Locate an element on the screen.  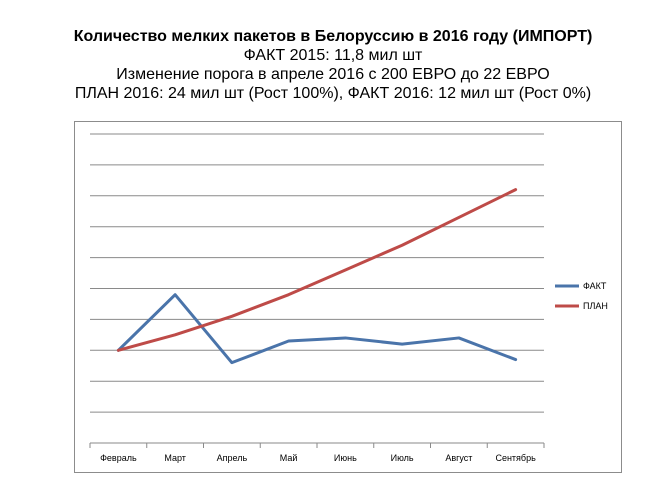
x-tick-label: Август is located at coordinates (458, 458).